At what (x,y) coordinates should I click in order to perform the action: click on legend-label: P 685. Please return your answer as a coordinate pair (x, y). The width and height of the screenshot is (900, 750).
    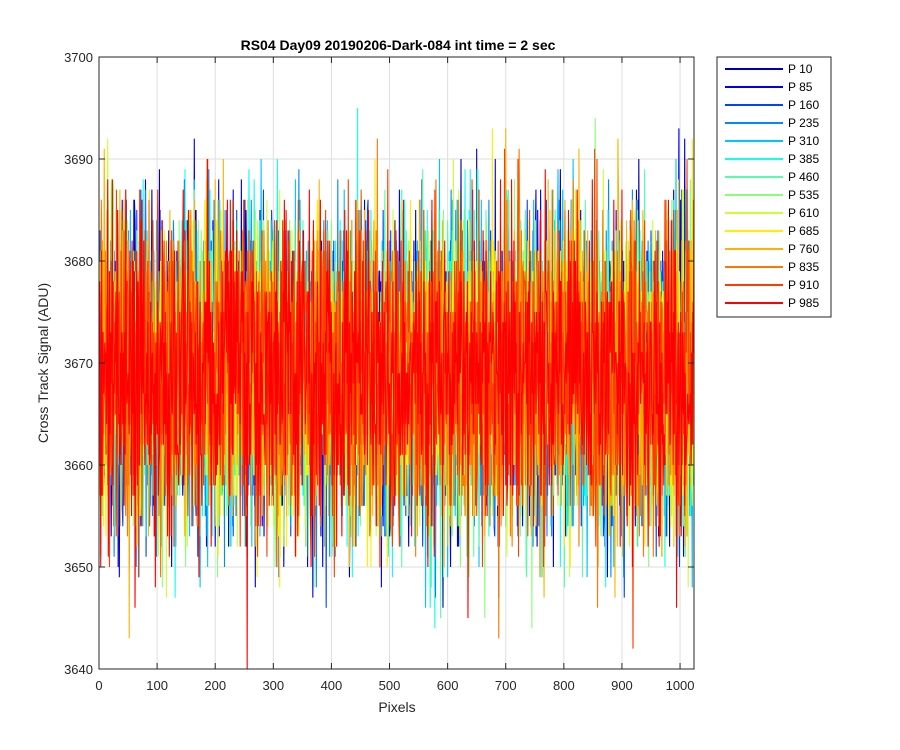
    Looking at the image, I should click on (803, 231).